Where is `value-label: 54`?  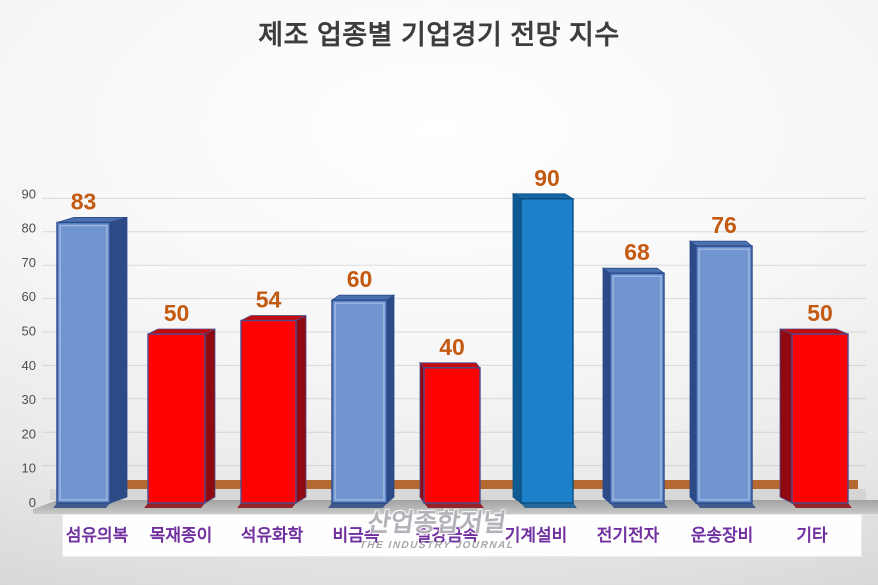
value-label: 54 is located at coordinates (269, 300).